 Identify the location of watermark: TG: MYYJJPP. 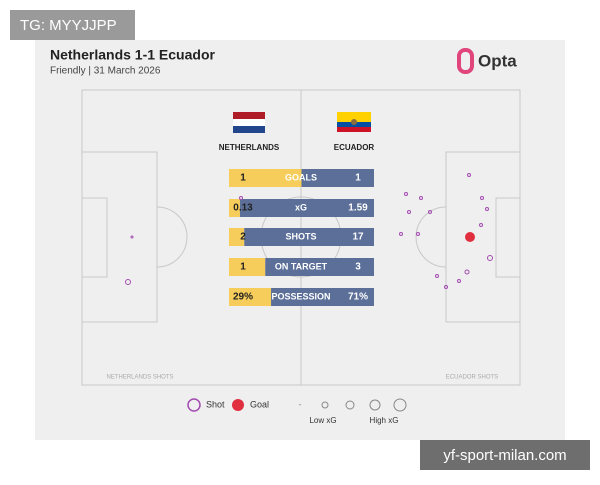
(68, 25).